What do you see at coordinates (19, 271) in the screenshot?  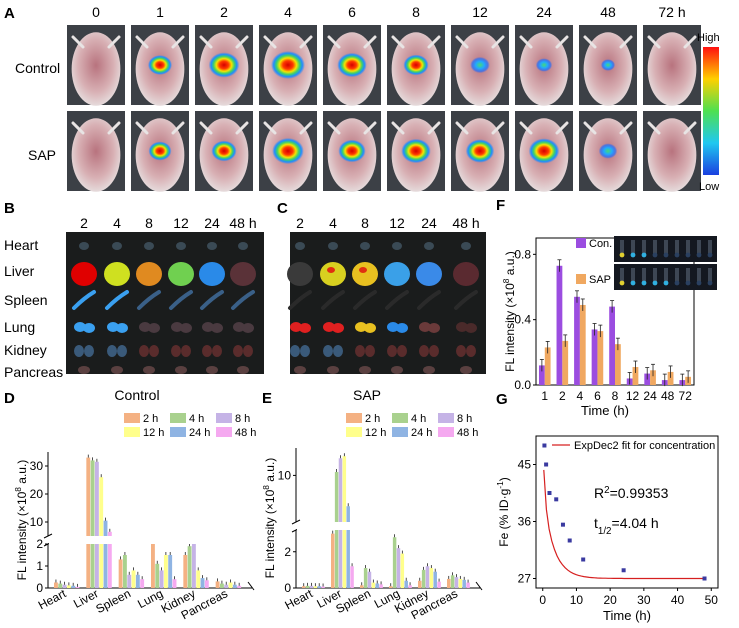 I see `organ-label: Liver` at bounding box center [19, 271].